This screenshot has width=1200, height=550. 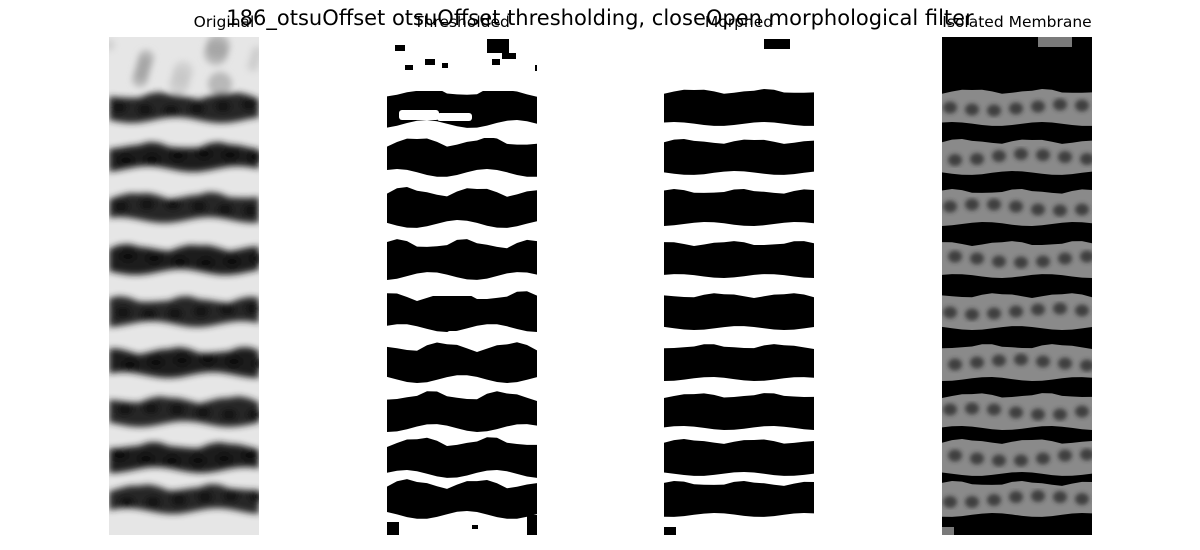 I want to click on panel-title-thresholded: Thresholded, so click(x=462, y=22).